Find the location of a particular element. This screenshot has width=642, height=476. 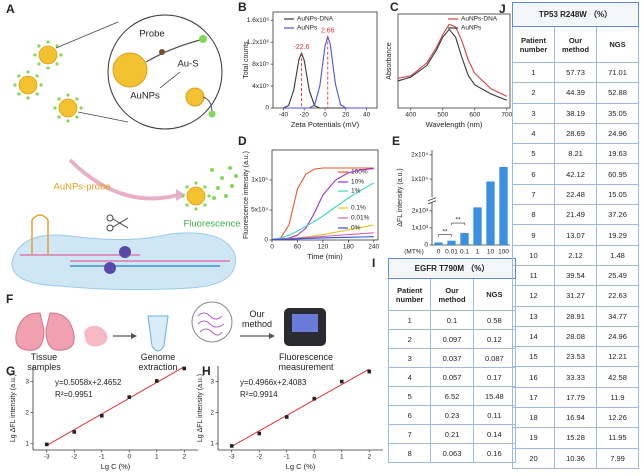

table-cell: 16.94 is located at coordinates (575, 418).